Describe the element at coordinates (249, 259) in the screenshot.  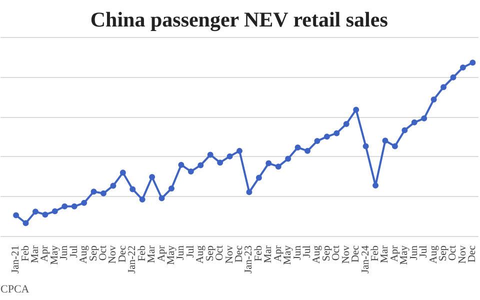
I see `x-tick-label: Jan-23` at that location.